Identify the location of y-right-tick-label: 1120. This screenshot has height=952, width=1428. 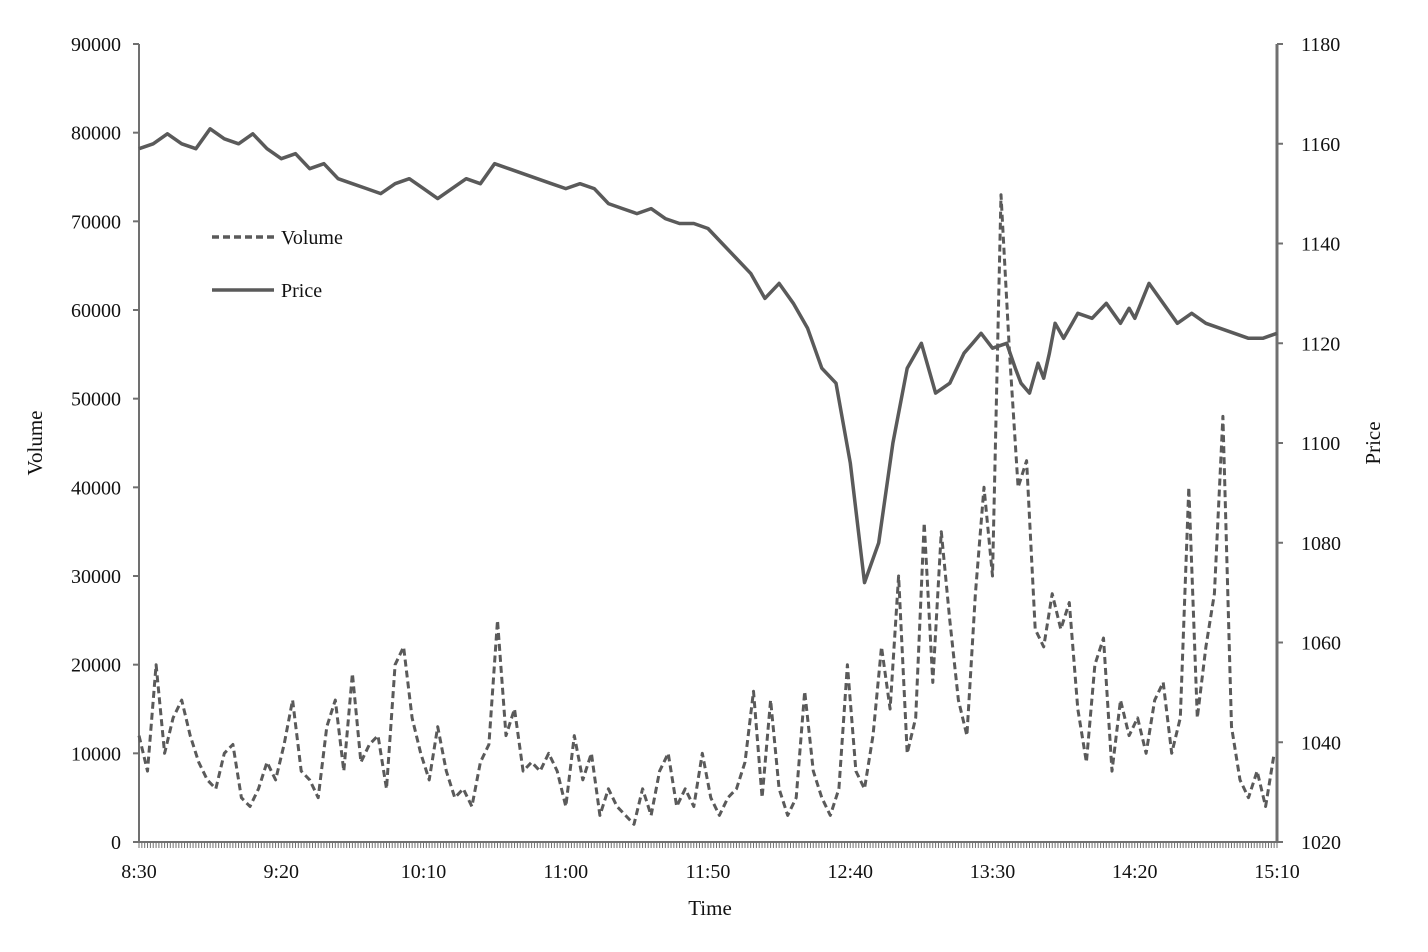
(1320, 344).